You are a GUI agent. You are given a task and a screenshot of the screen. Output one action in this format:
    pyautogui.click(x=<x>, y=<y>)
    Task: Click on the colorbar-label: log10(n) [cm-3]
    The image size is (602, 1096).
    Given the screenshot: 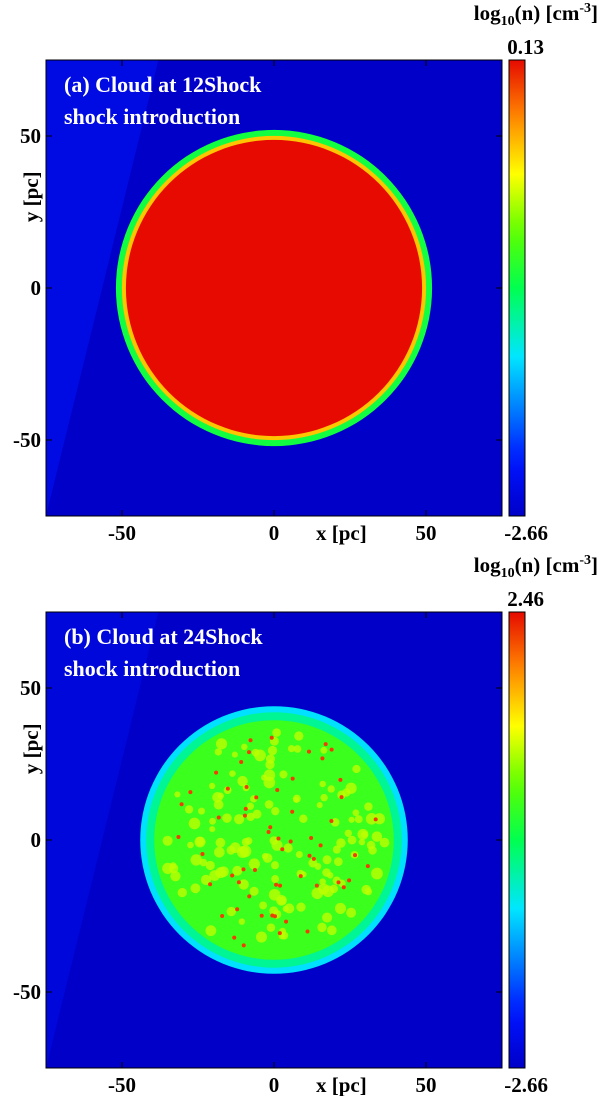 What is the action you would take?
    pyautogui.click(x=536, y=567)
    